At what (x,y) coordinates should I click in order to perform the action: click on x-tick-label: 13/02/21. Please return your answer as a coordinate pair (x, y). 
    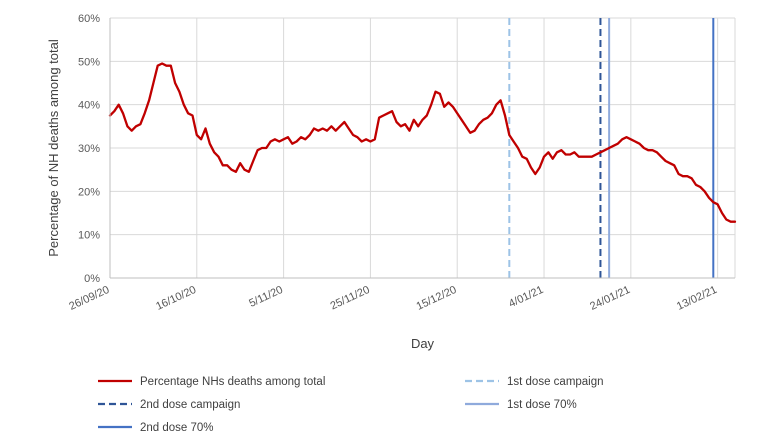
    Looking at the image, I should click on (697, 298).